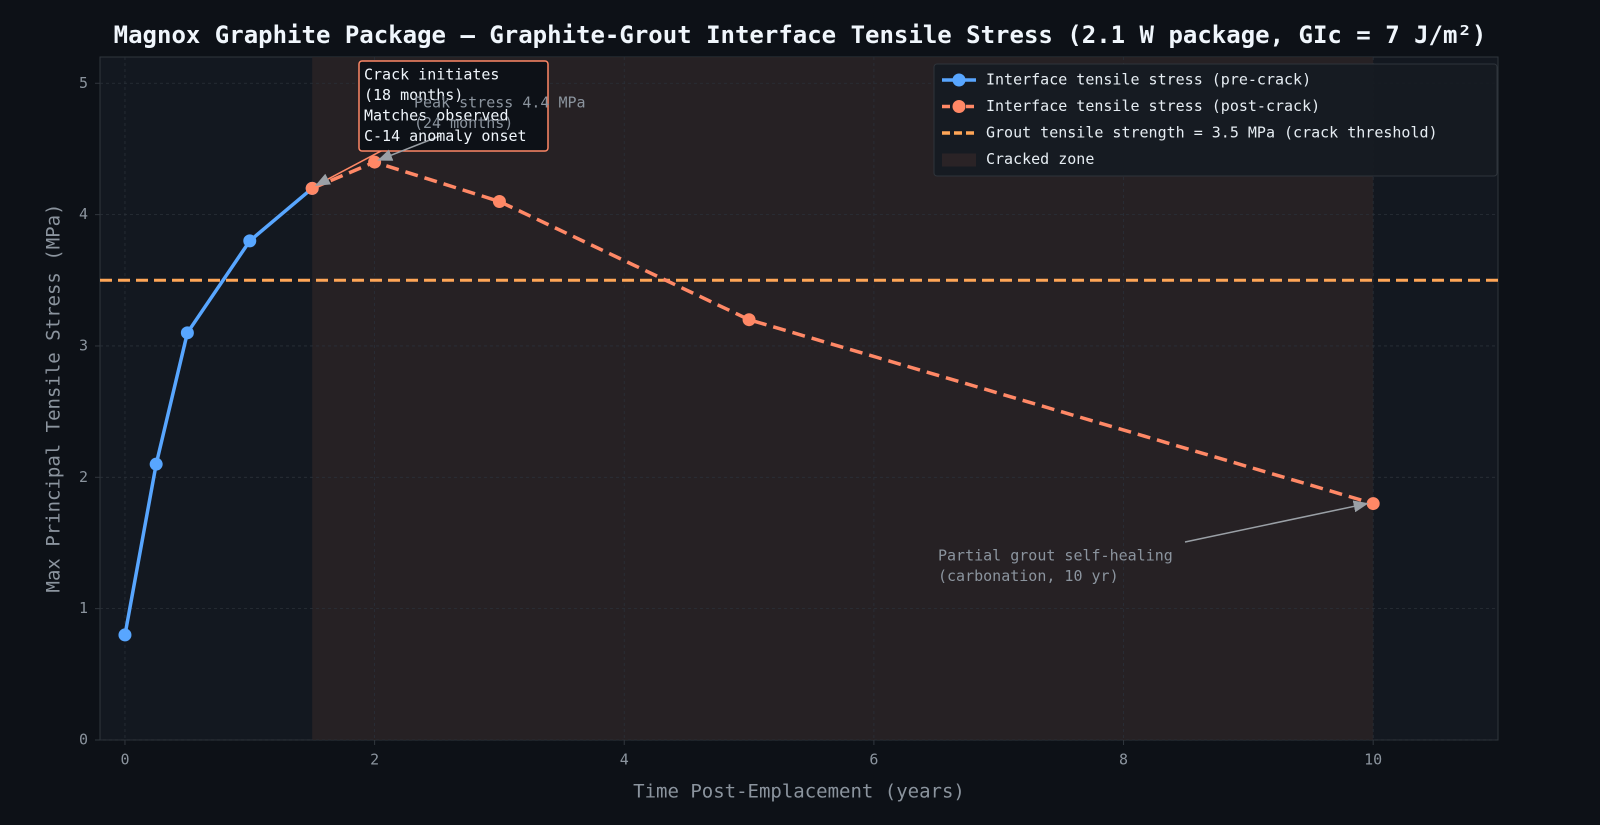  Describe the element at coordinates (1153, 106) in the screenshot. I see `legend-label: Interface tensile stress (post-crack)` at that location.